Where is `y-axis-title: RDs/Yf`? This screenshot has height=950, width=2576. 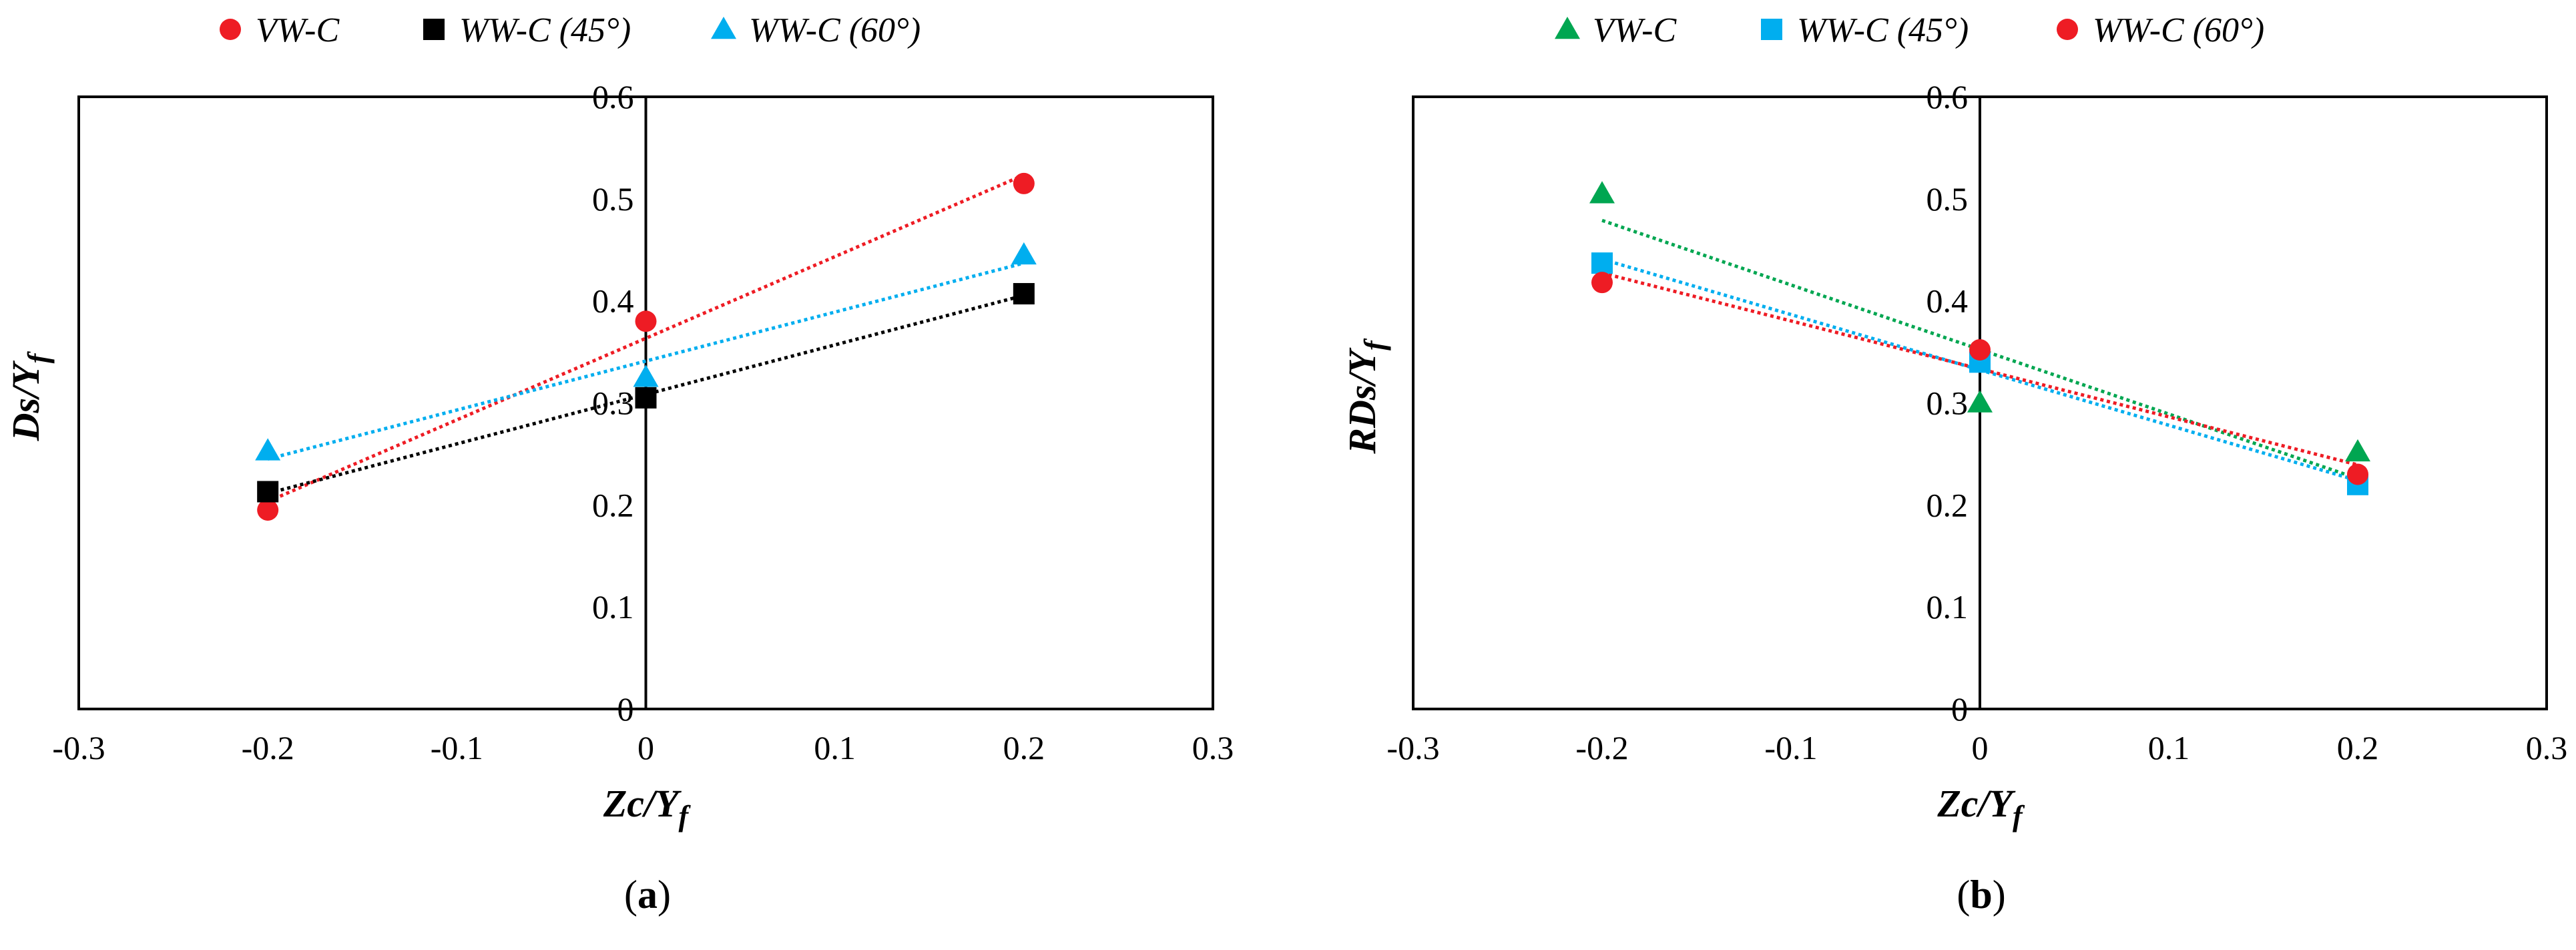
y-axis-title: RDs/Yf is located at coordinates (1365, 396).